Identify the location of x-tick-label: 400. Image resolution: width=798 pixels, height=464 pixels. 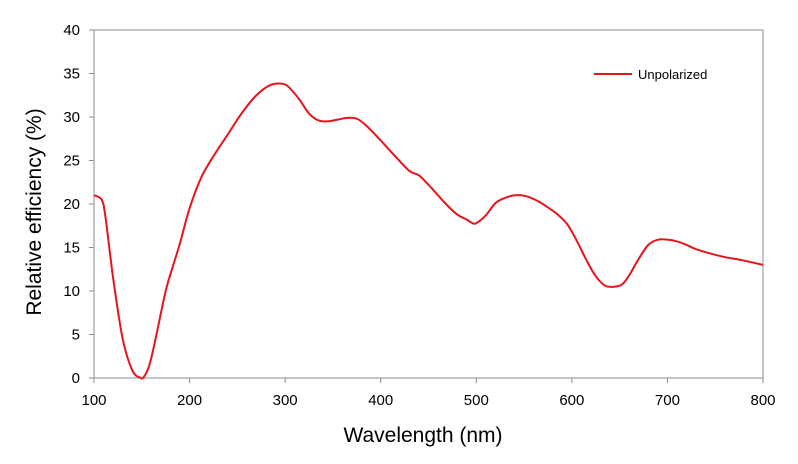
(380, 400).